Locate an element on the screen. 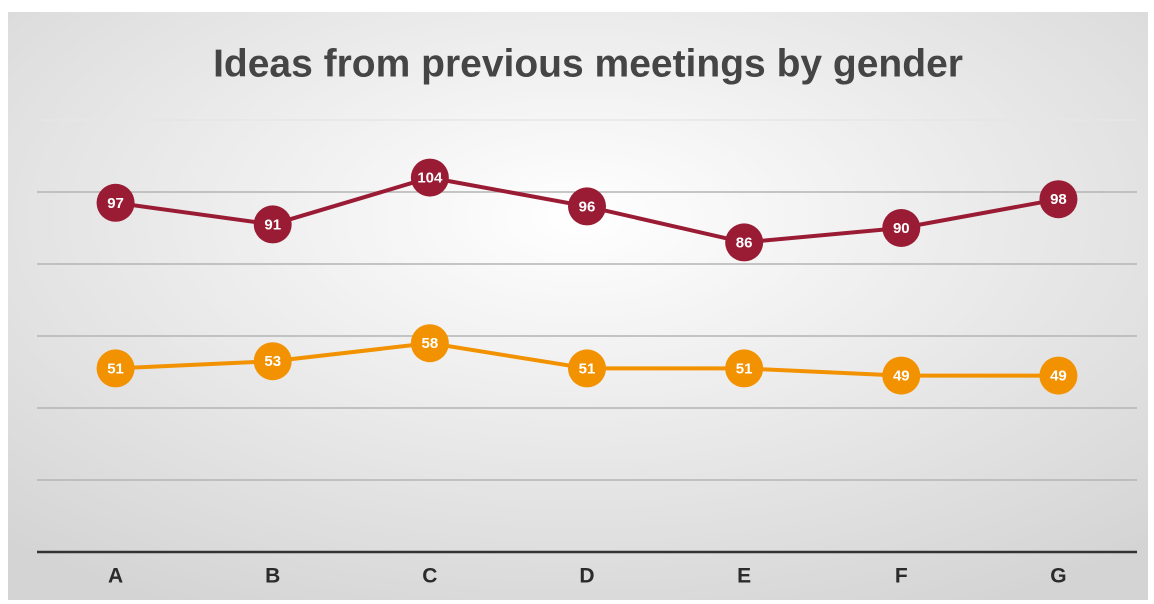  x-tick-label: F is located at coordinates (901, 576).